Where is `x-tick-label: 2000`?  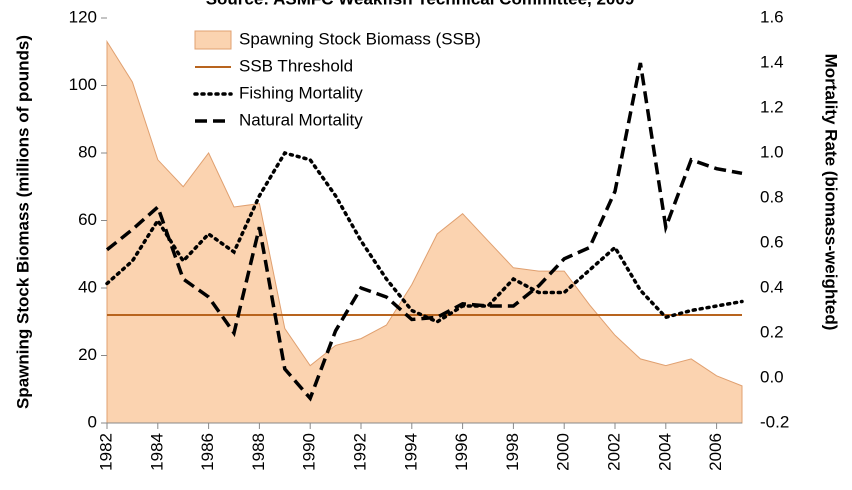 x-tick-label: 2000 is located at coordinates (563, 452).